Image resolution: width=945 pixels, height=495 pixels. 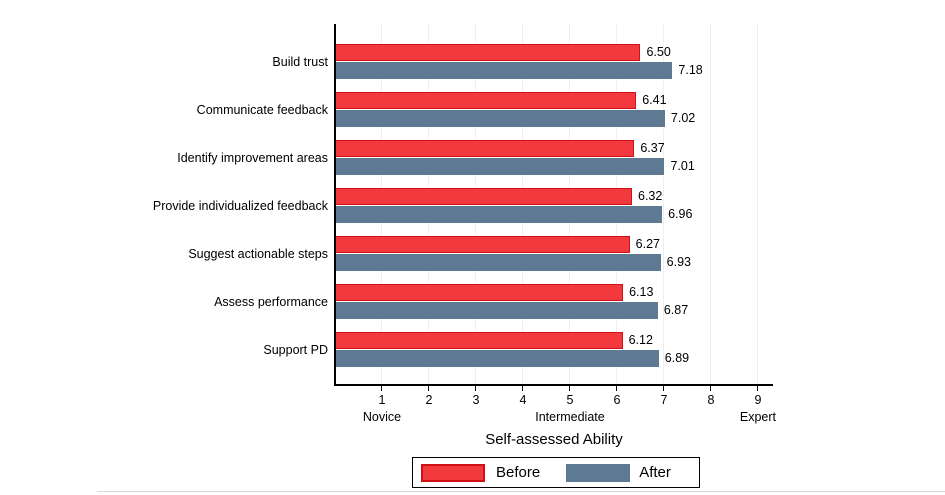 I want to click on category-label: Build trust, so click(x=300, y=62).